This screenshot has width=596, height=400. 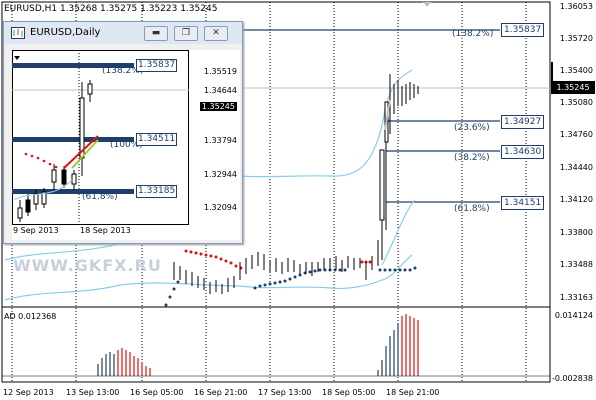 What do you see at coordinates (123, 71) in the screenshot?
I see `inset-fibo-pct: (138.2%)` at bounding box center [123, 71].